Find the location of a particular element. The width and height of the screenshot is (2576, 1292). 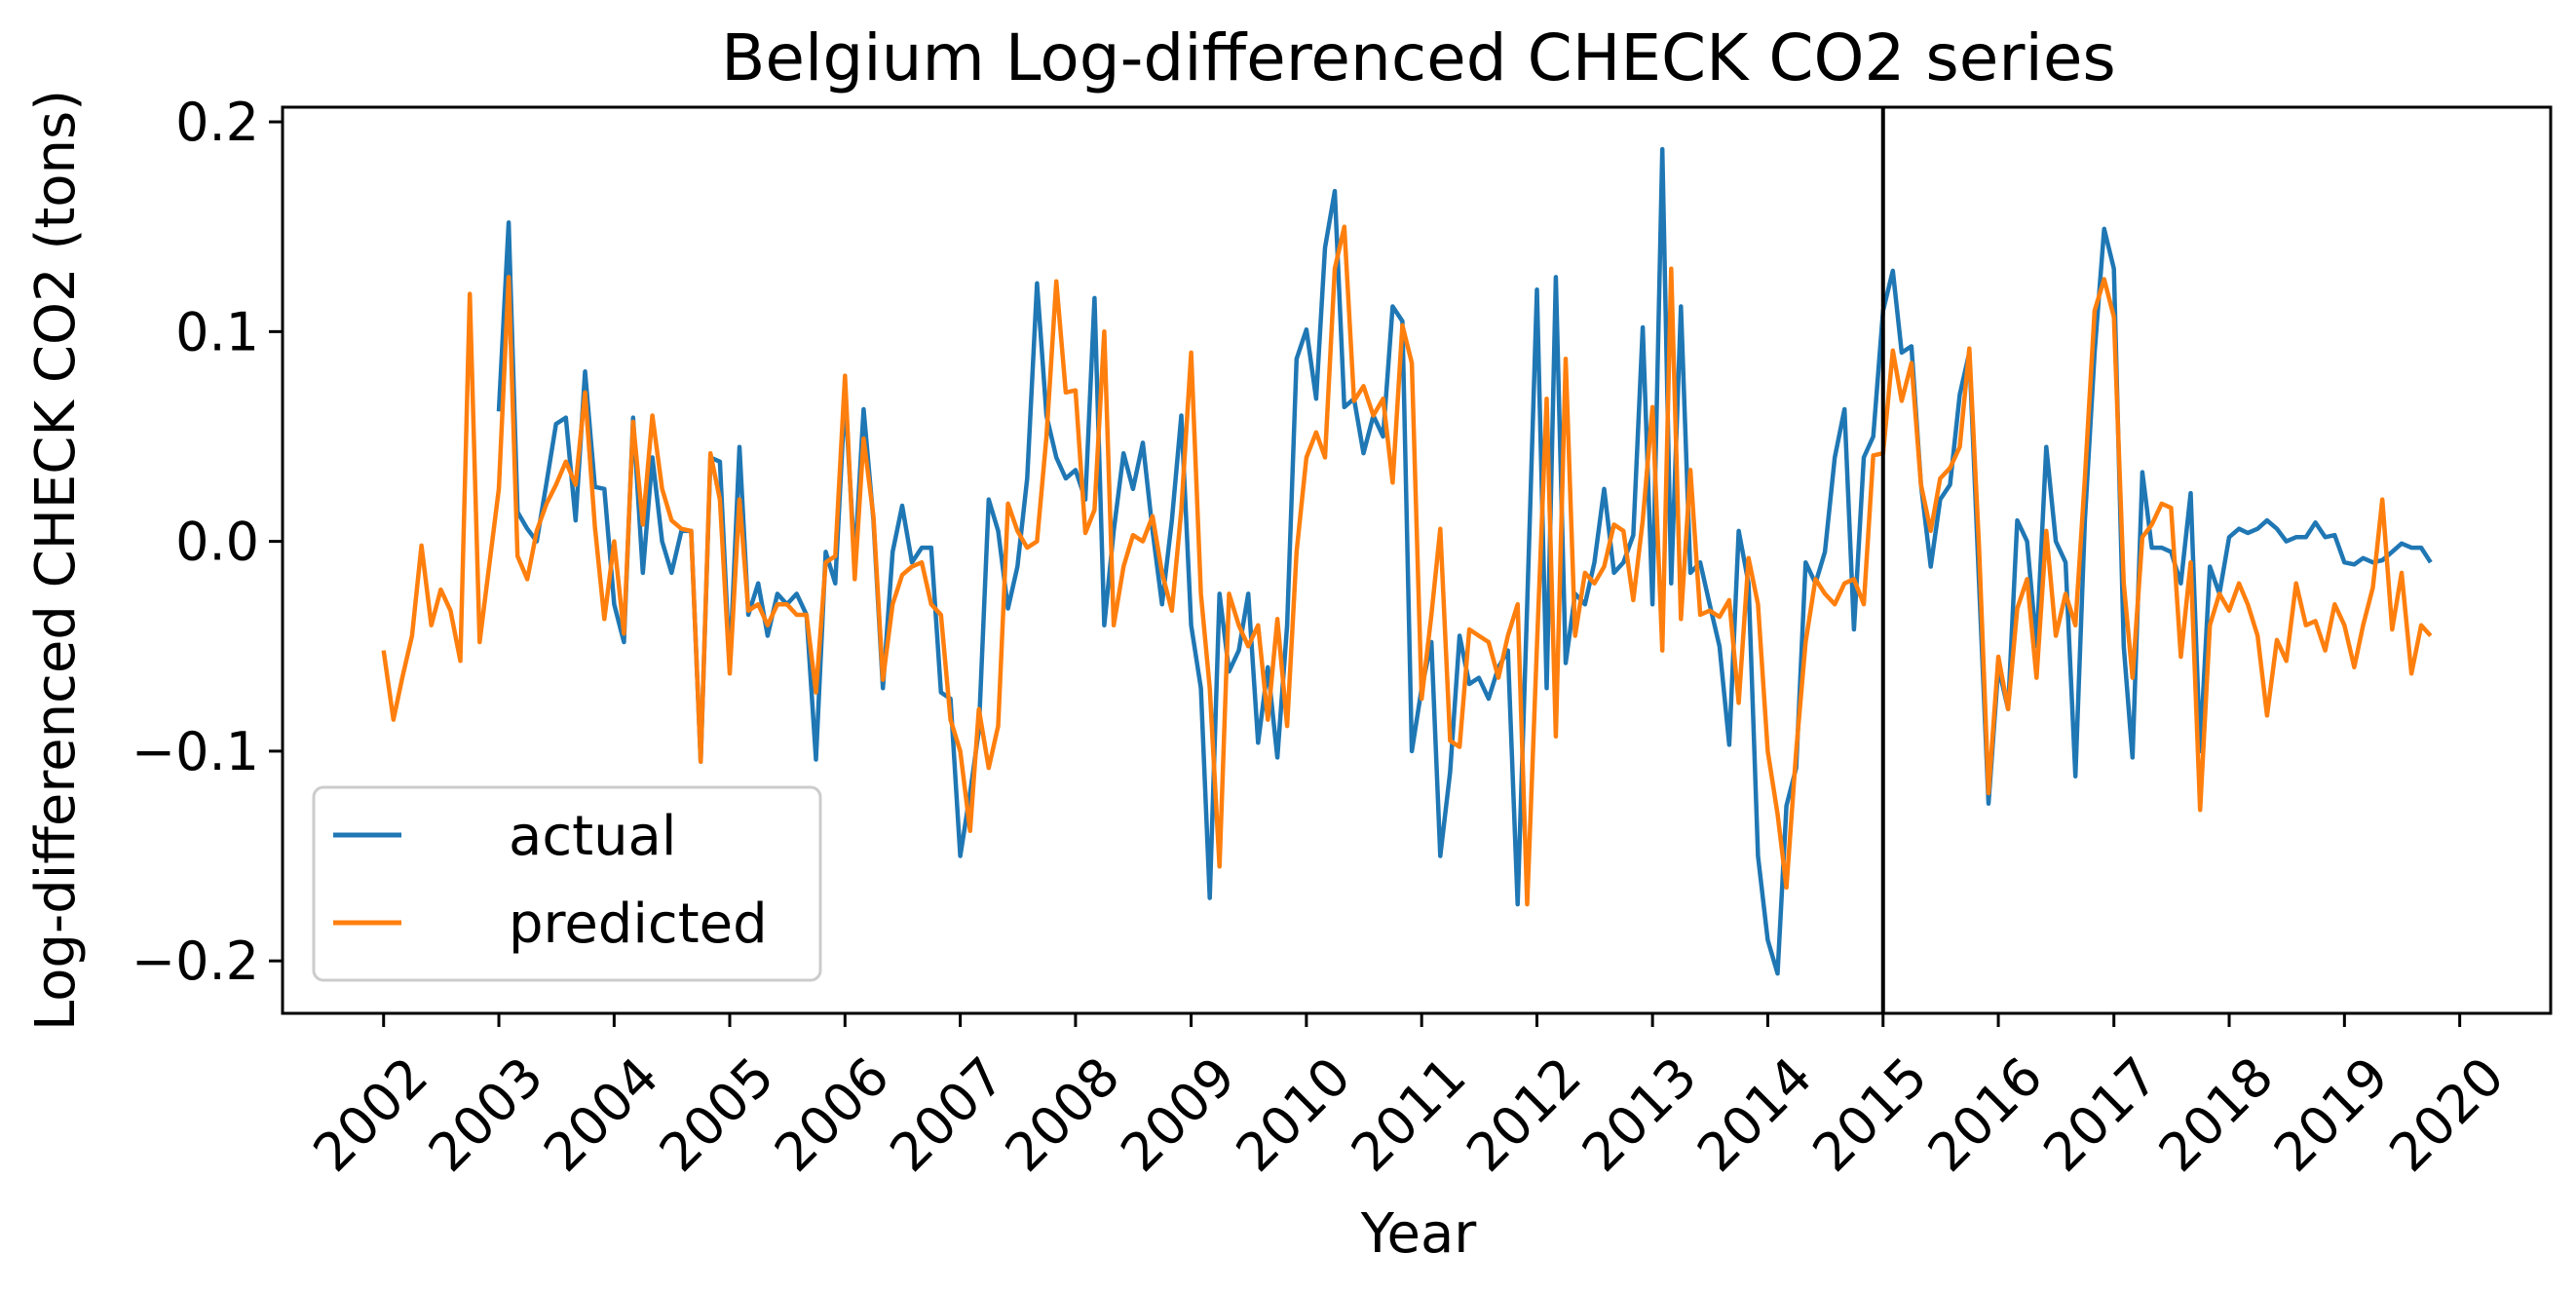

y-tick-label: 0.1 is located at coordinates (217, 332).